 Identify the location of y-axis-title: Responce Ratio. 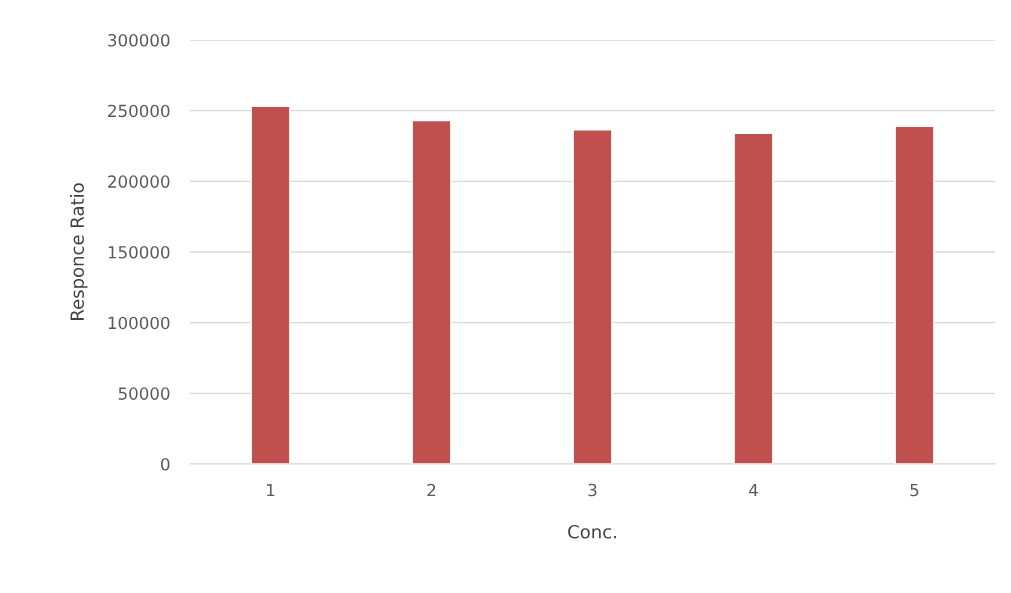
(79, 251).